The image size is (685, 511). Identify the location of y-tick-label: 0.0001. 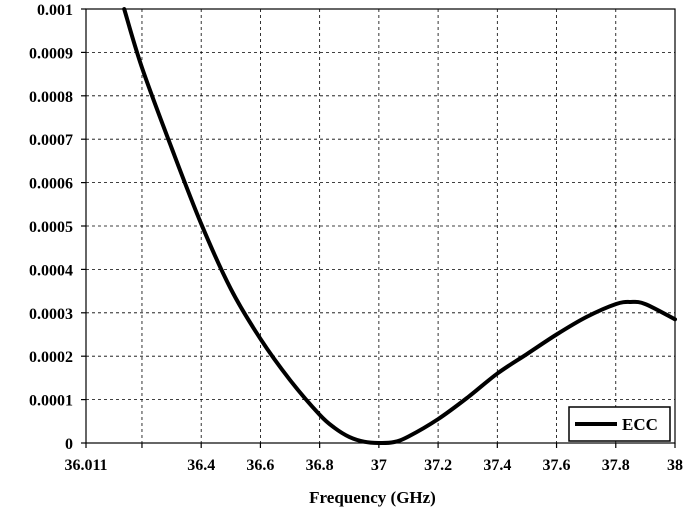
(51, 401).